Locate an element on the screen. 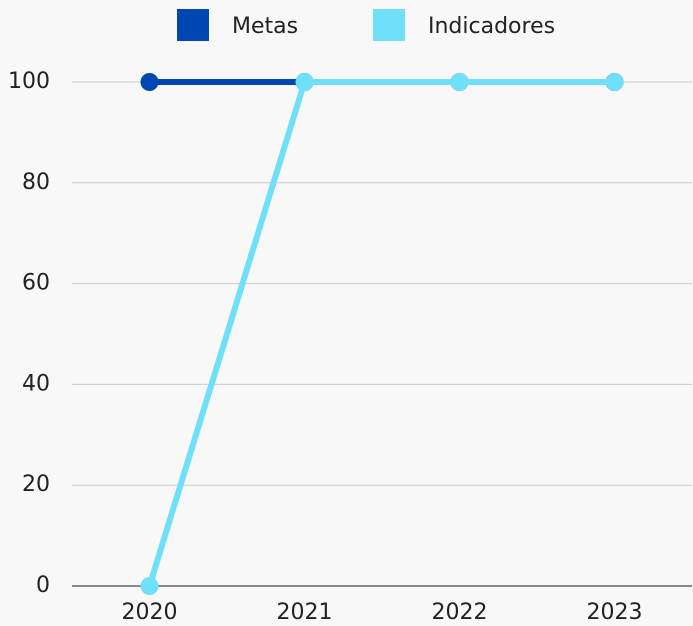  x-tick-label: 2020 is located at coordinates (150, 612).